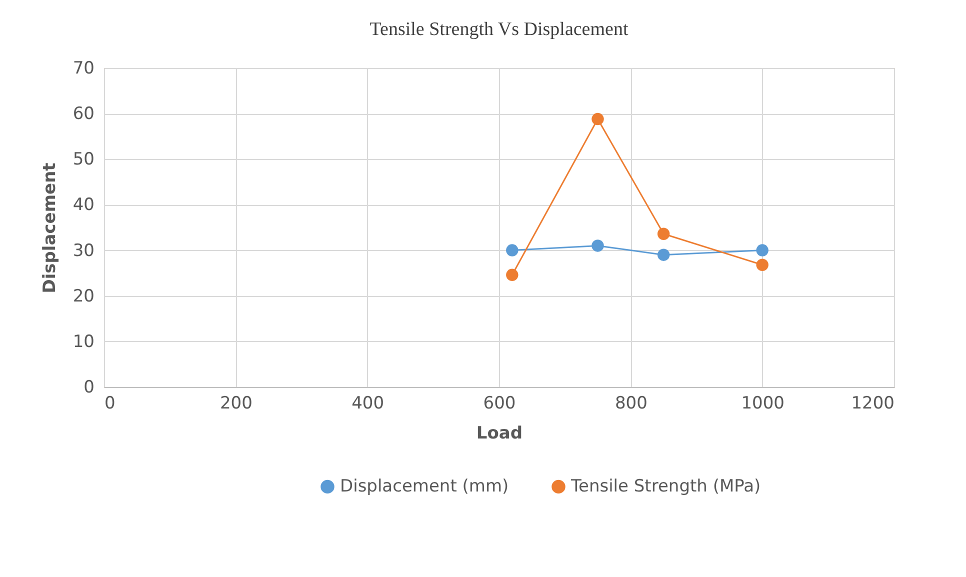 The width and height of the screenshot is (966, 577). What do you see at coordinates (631, 404) in the screenshot?
I see `x-tick-label: 800` at bounding box center [631, 404].